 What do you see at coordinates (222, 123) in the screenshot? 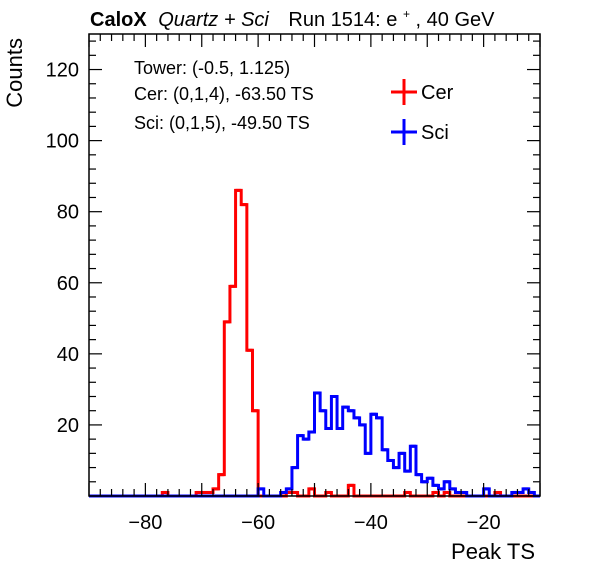
I see `info-sci: Sci: (0,1,5), -49.50 TS` at bounding box center [222, 123].